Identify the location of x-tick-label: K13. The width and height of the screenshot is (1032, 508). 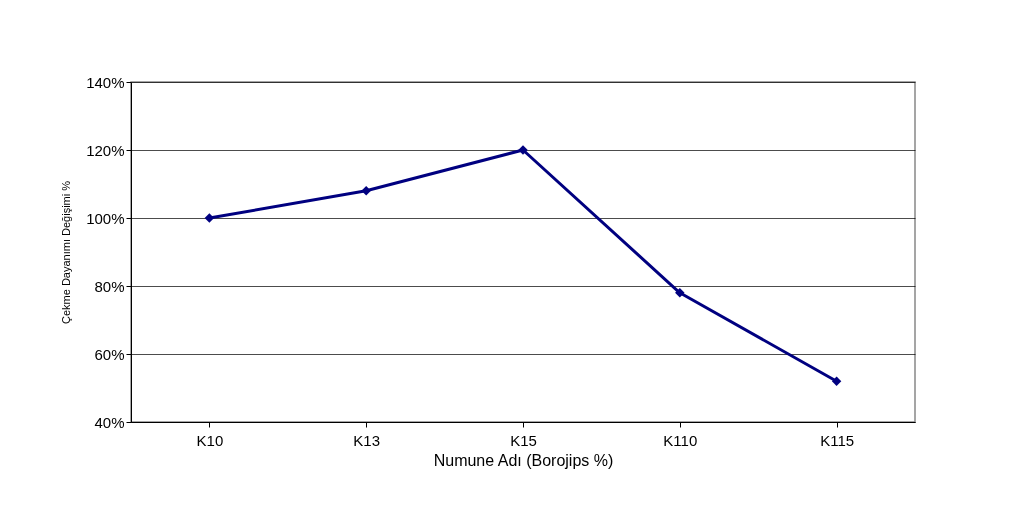
(367, 440).